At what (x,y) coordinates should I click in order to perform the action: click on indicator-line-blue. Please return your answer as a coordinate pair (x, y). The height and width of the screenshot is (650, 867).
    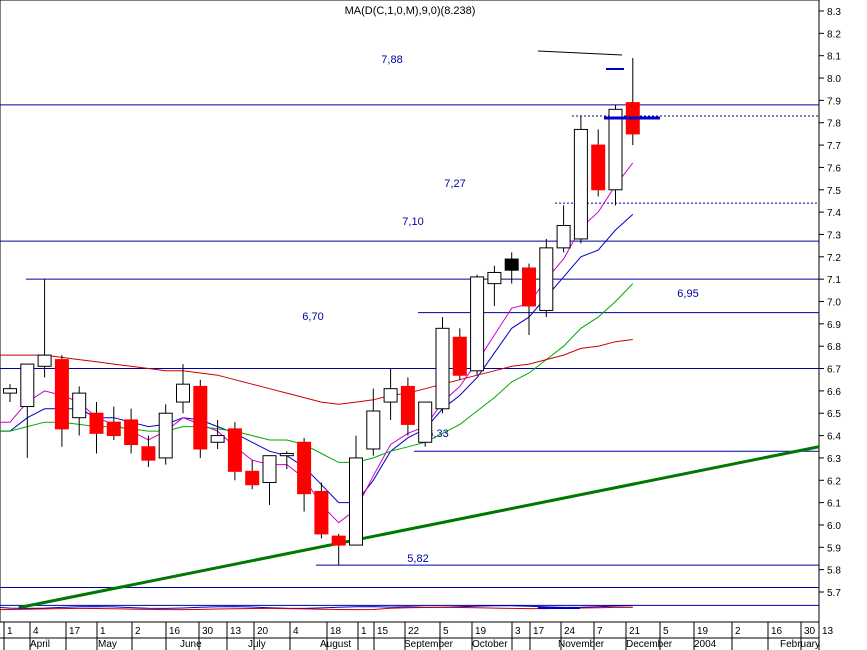
    Looking at the image, I should click on (316, 607).